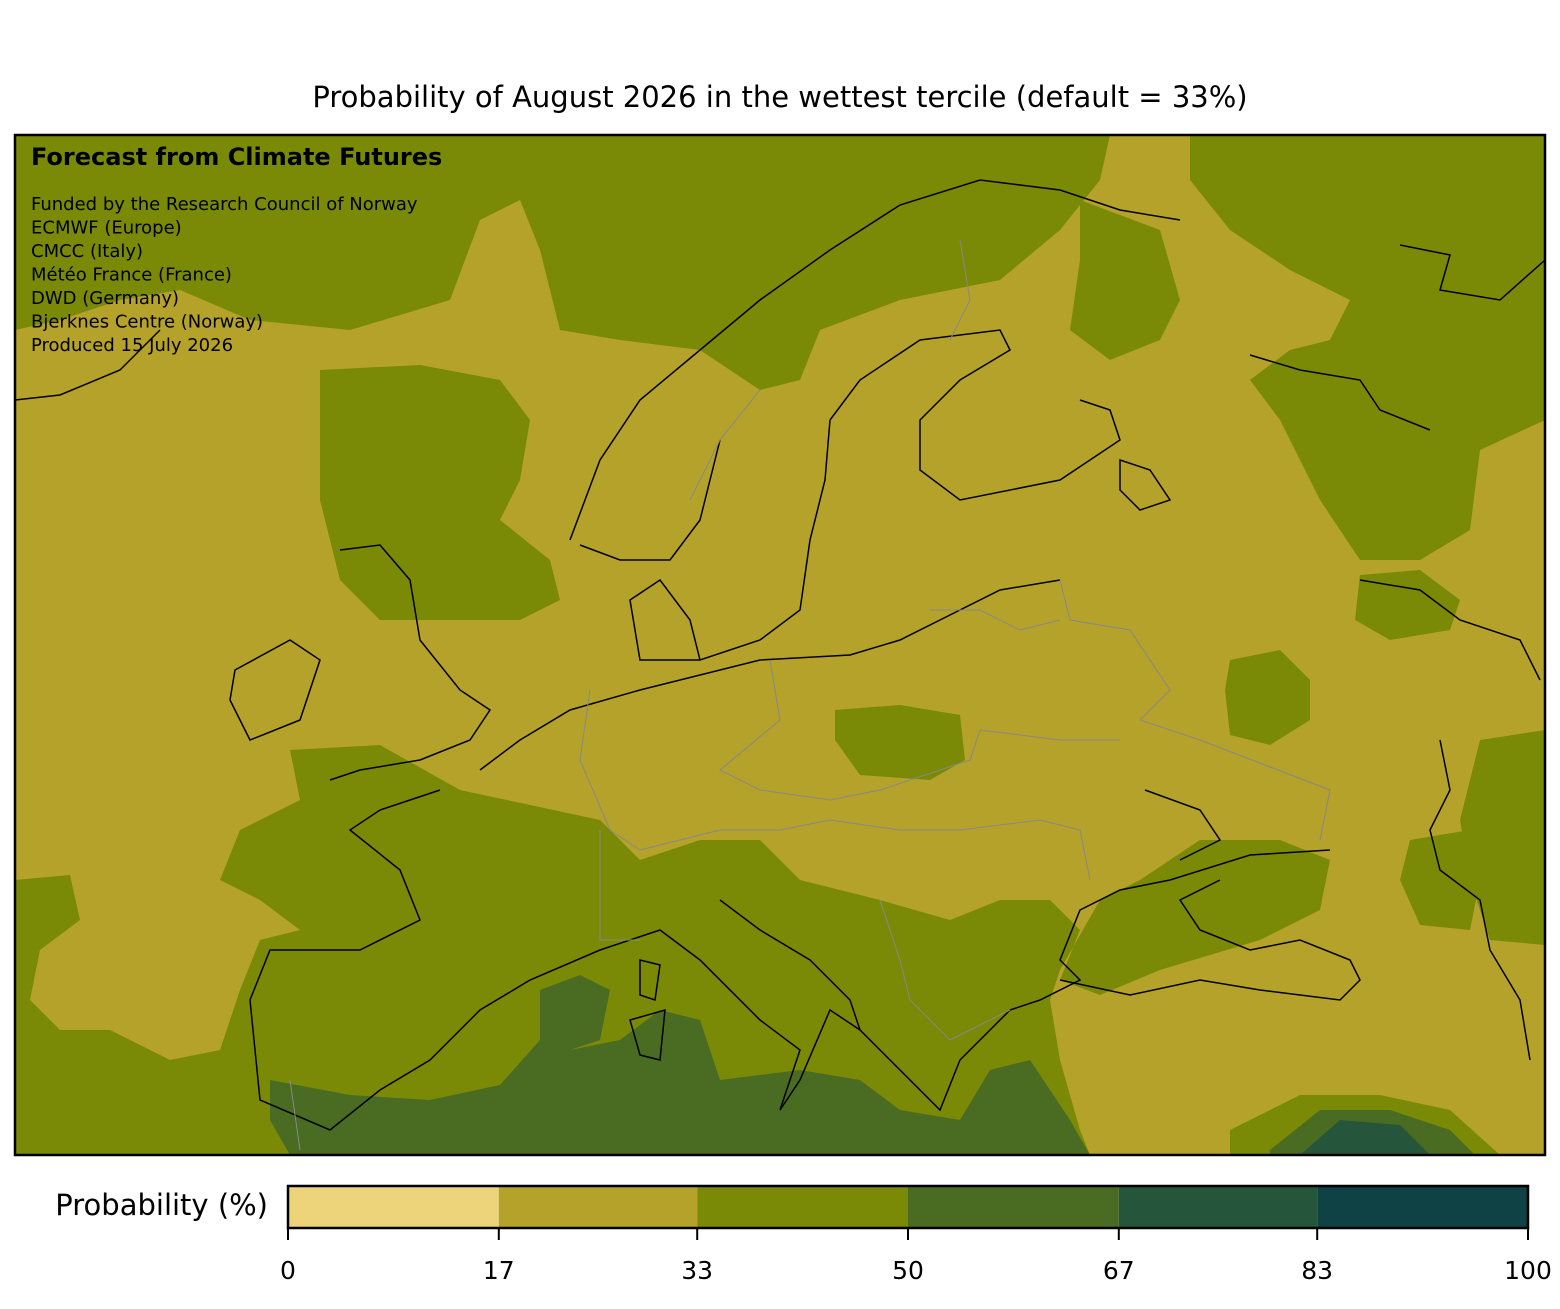 The image size is (1560, 1309). Describe the element at coordinates (499, 1270) in the screenshot. I see `colorbar-tick-label: 17` at that location.